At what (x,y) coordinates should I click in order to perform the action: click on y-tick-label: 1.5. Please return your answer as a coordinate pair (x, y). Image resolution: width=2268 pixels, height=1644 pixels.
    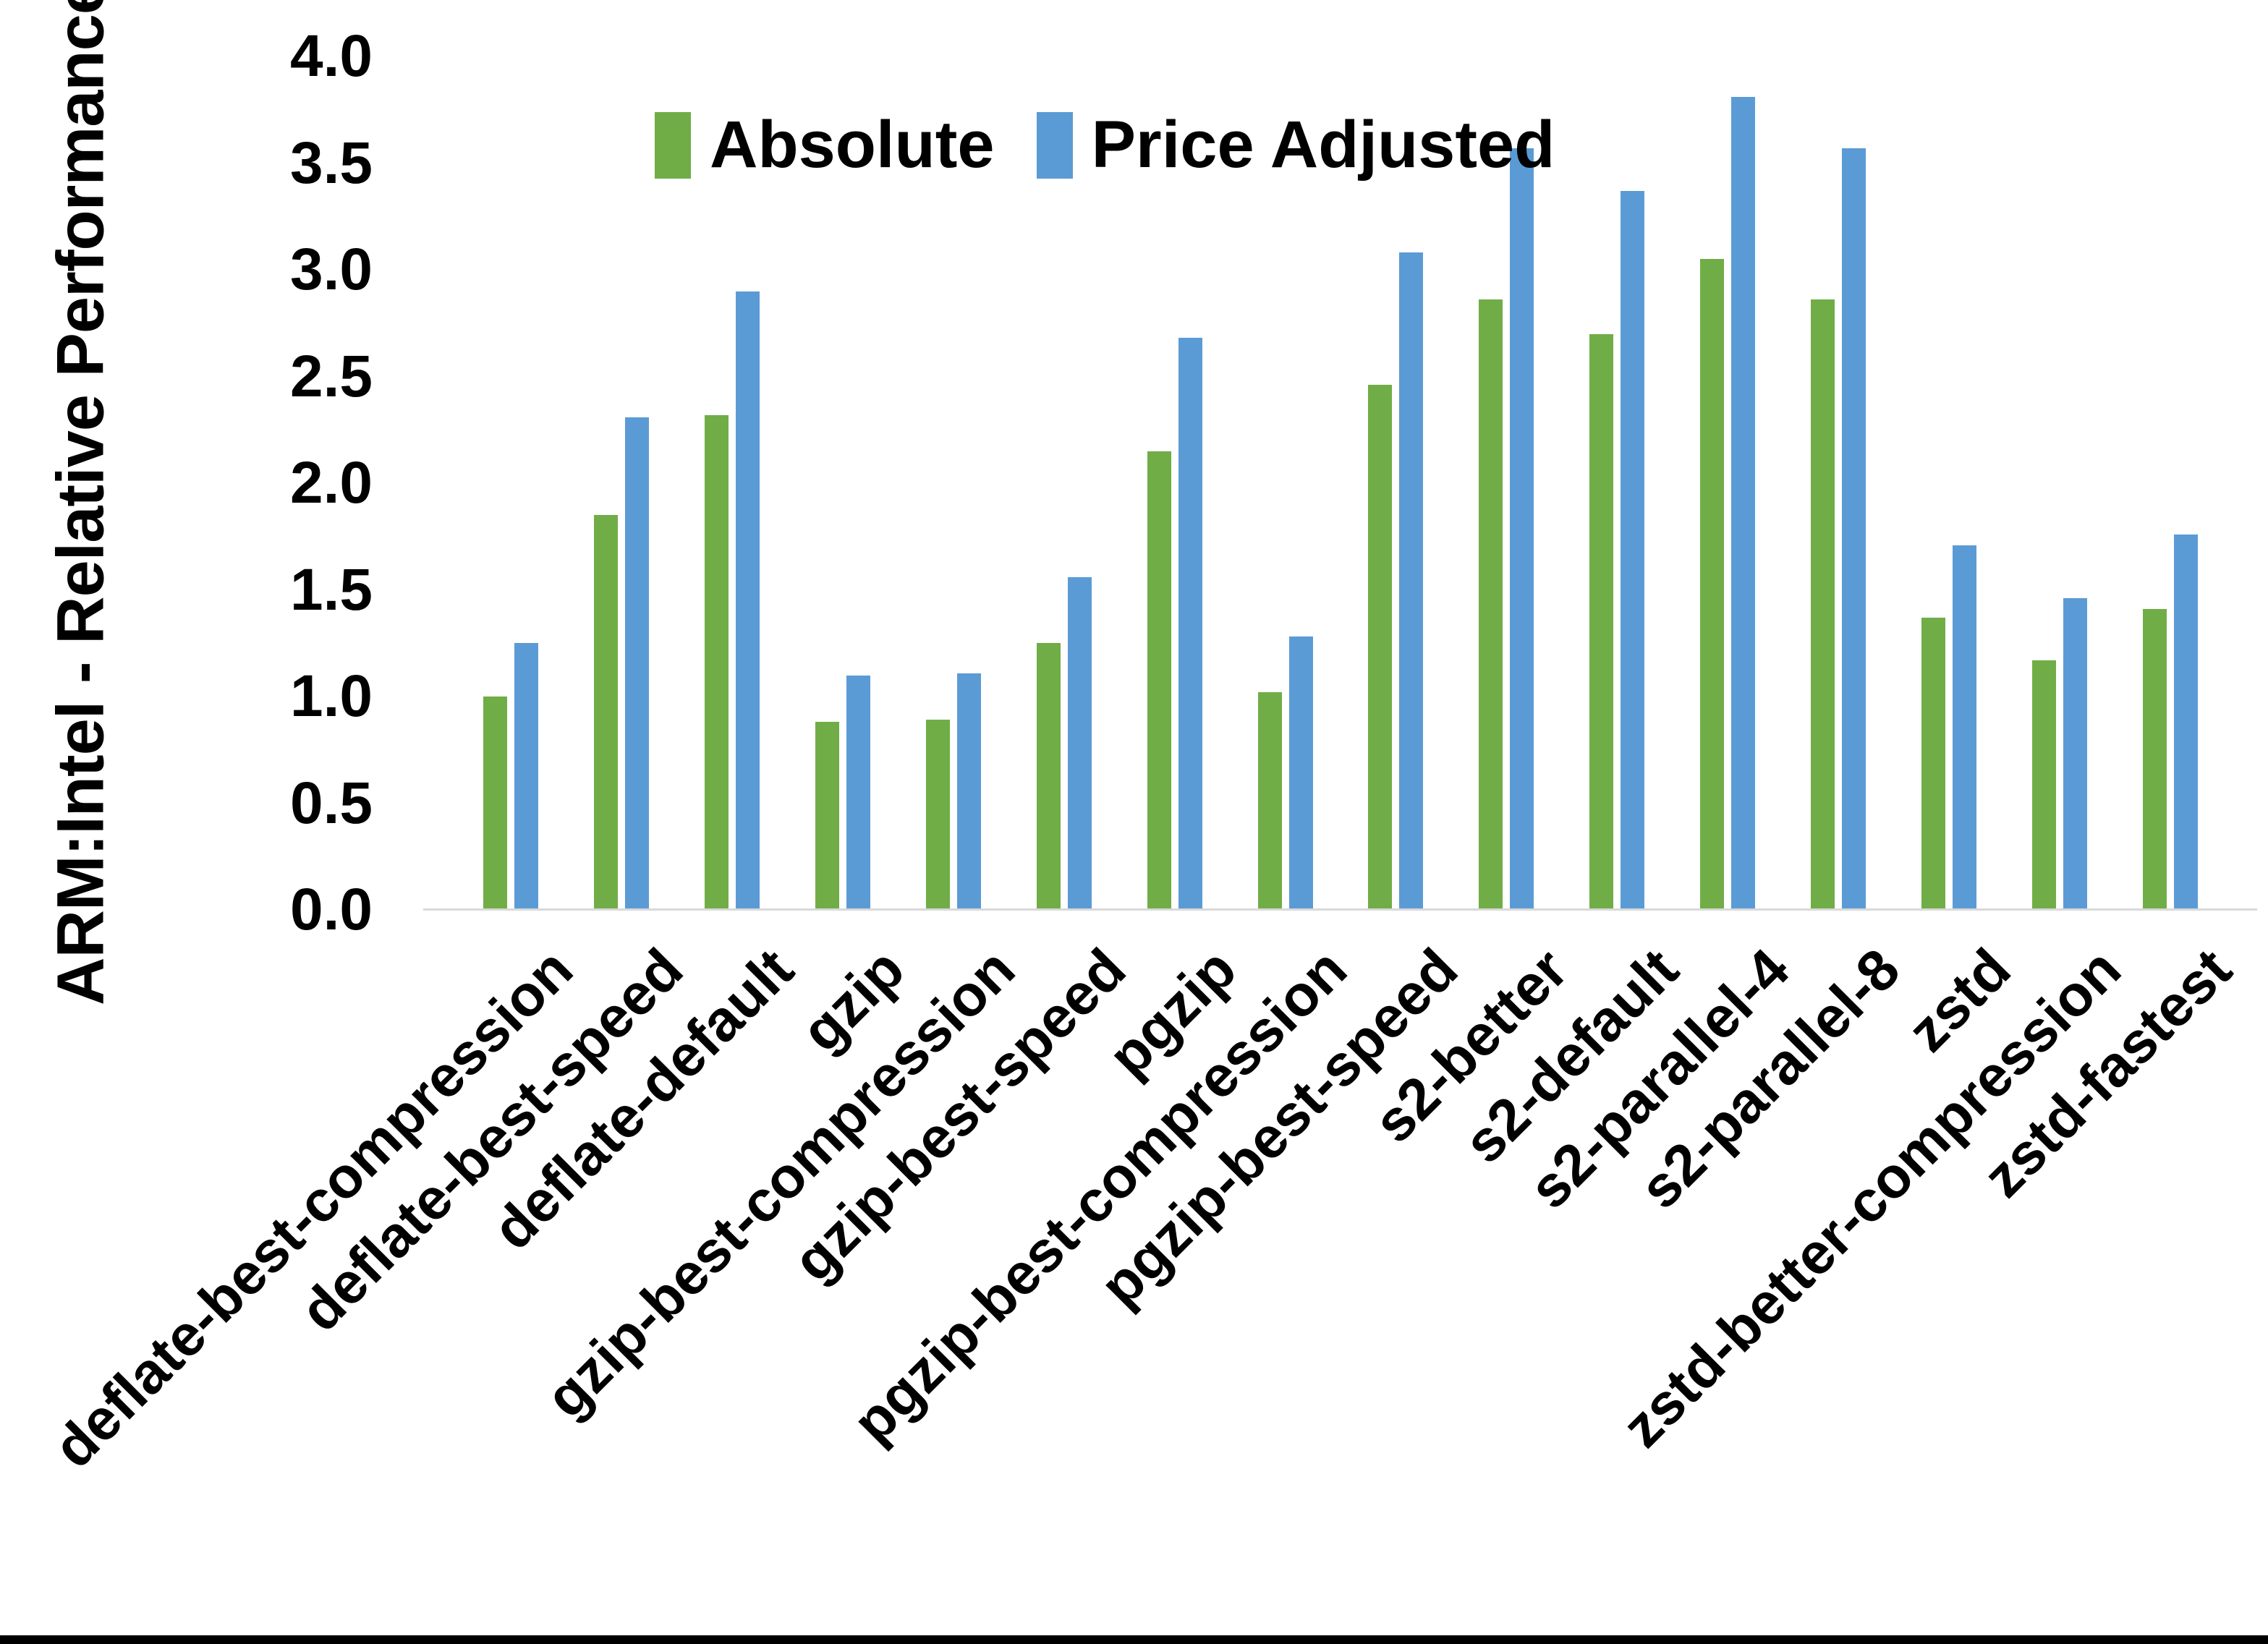
    Looking at the image, I should click on (331, 589).